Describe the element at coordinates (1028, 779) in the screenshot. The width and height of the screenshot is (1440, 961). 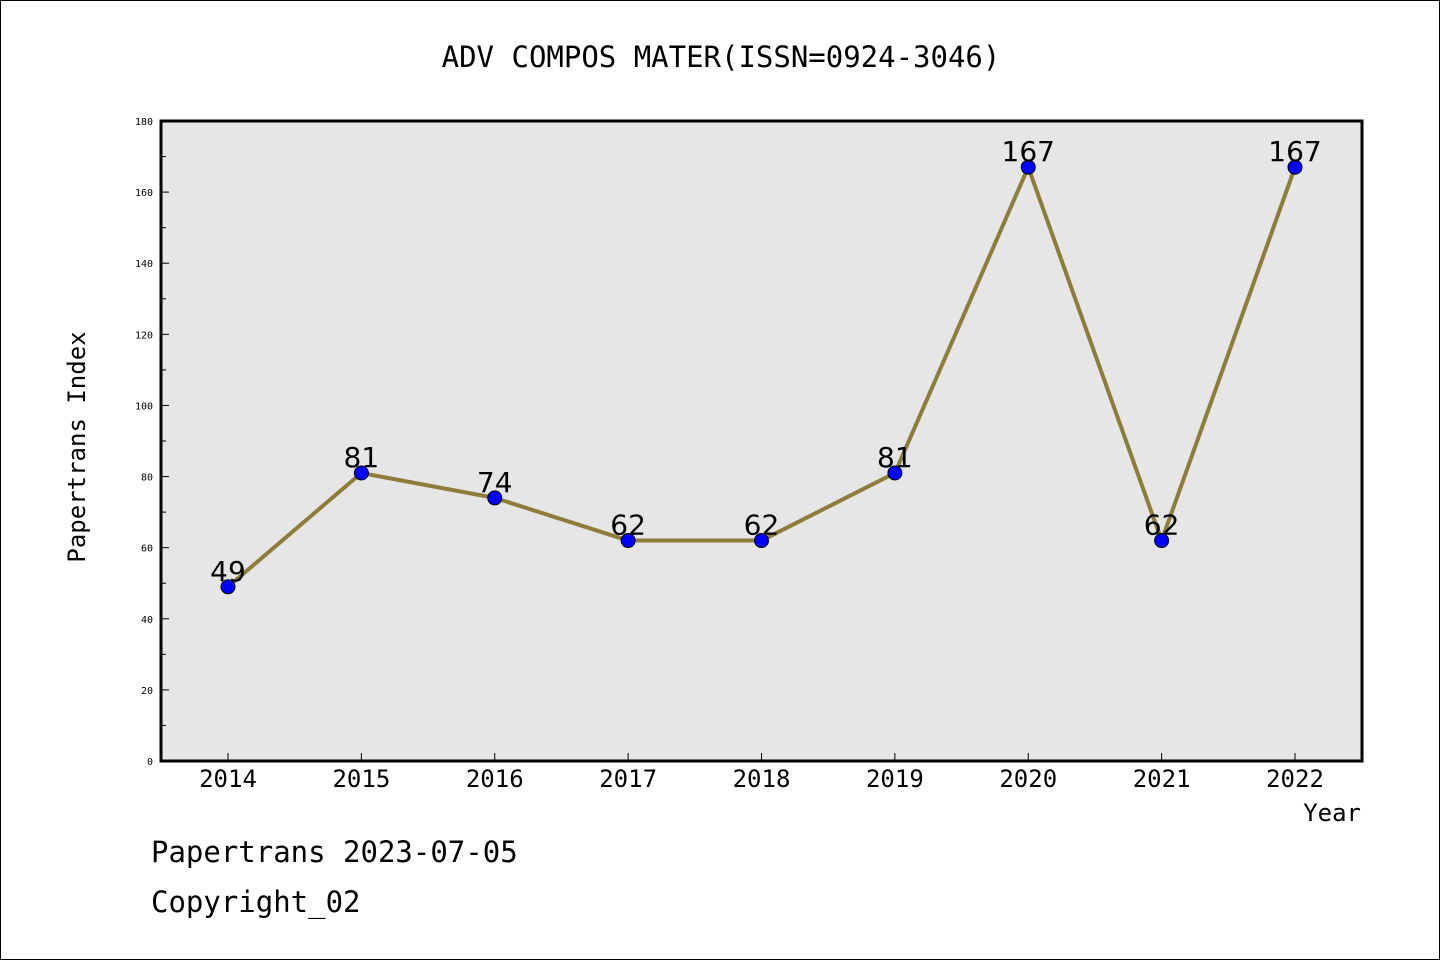
I see `x-tick-label: 2020` at that location.